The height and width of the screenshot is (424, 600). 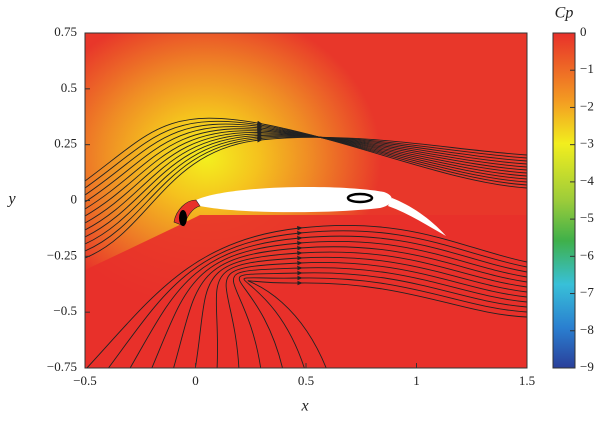 I want to click on flap, so click(x=417, y=217).